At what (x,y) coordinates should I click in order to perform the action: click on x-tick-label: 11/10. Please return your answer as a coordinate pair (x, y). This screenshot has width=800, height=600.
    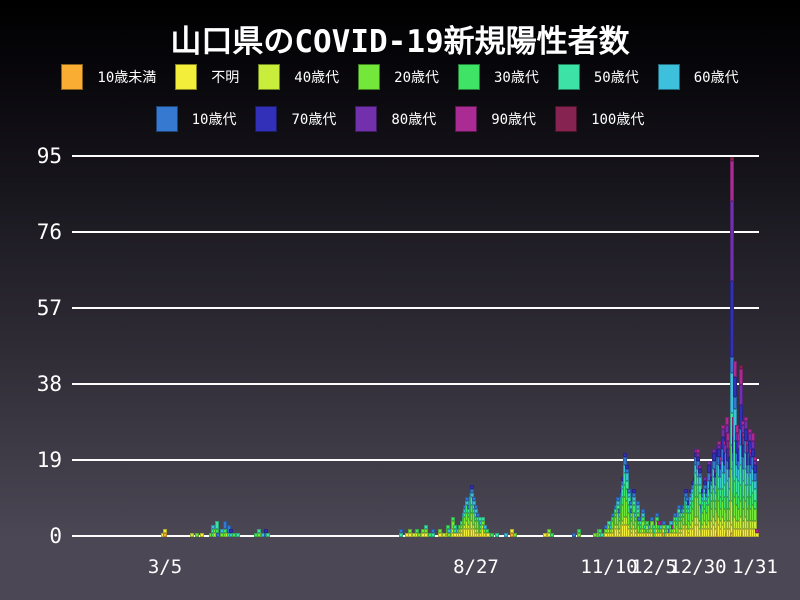
    Looking at the image, I should click on (609, 567).